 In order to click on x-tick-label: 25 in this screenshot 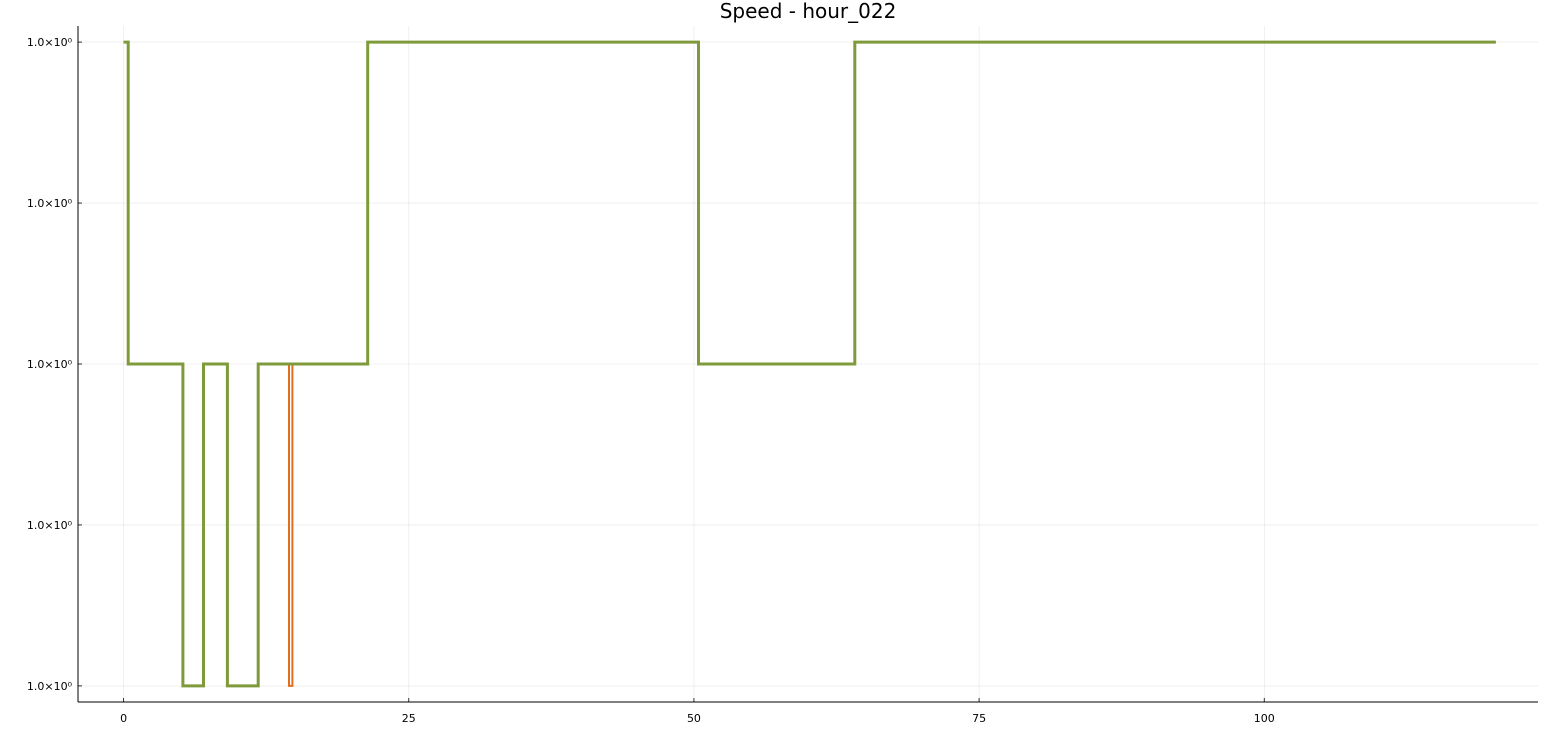, I will do `click(409, 718)`.